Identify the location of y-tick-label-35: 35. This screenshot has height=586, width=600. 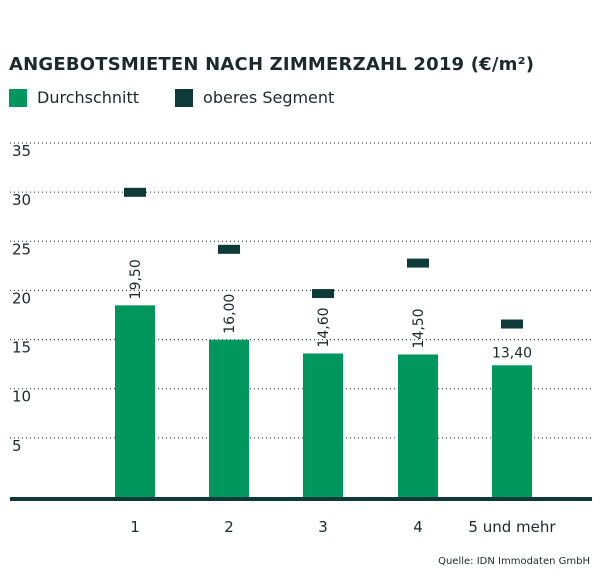
(21, 151).